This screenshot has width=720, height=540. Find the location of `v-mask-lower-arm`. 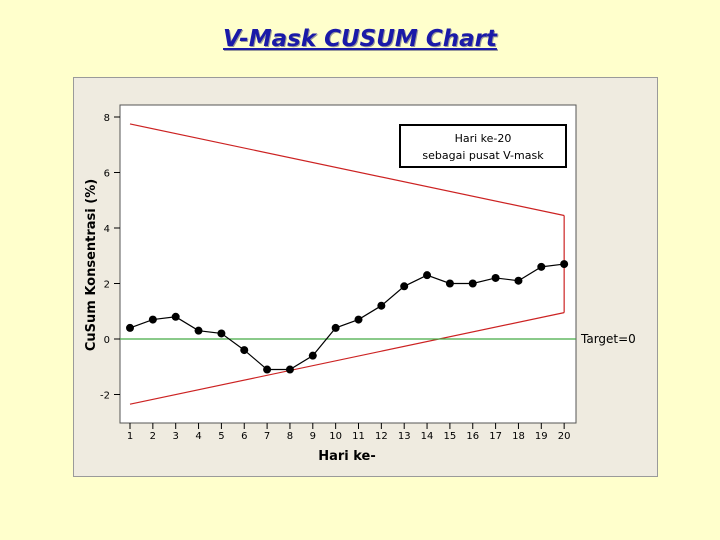

v-mask-lower-arm is located at coordinates (347, 358).